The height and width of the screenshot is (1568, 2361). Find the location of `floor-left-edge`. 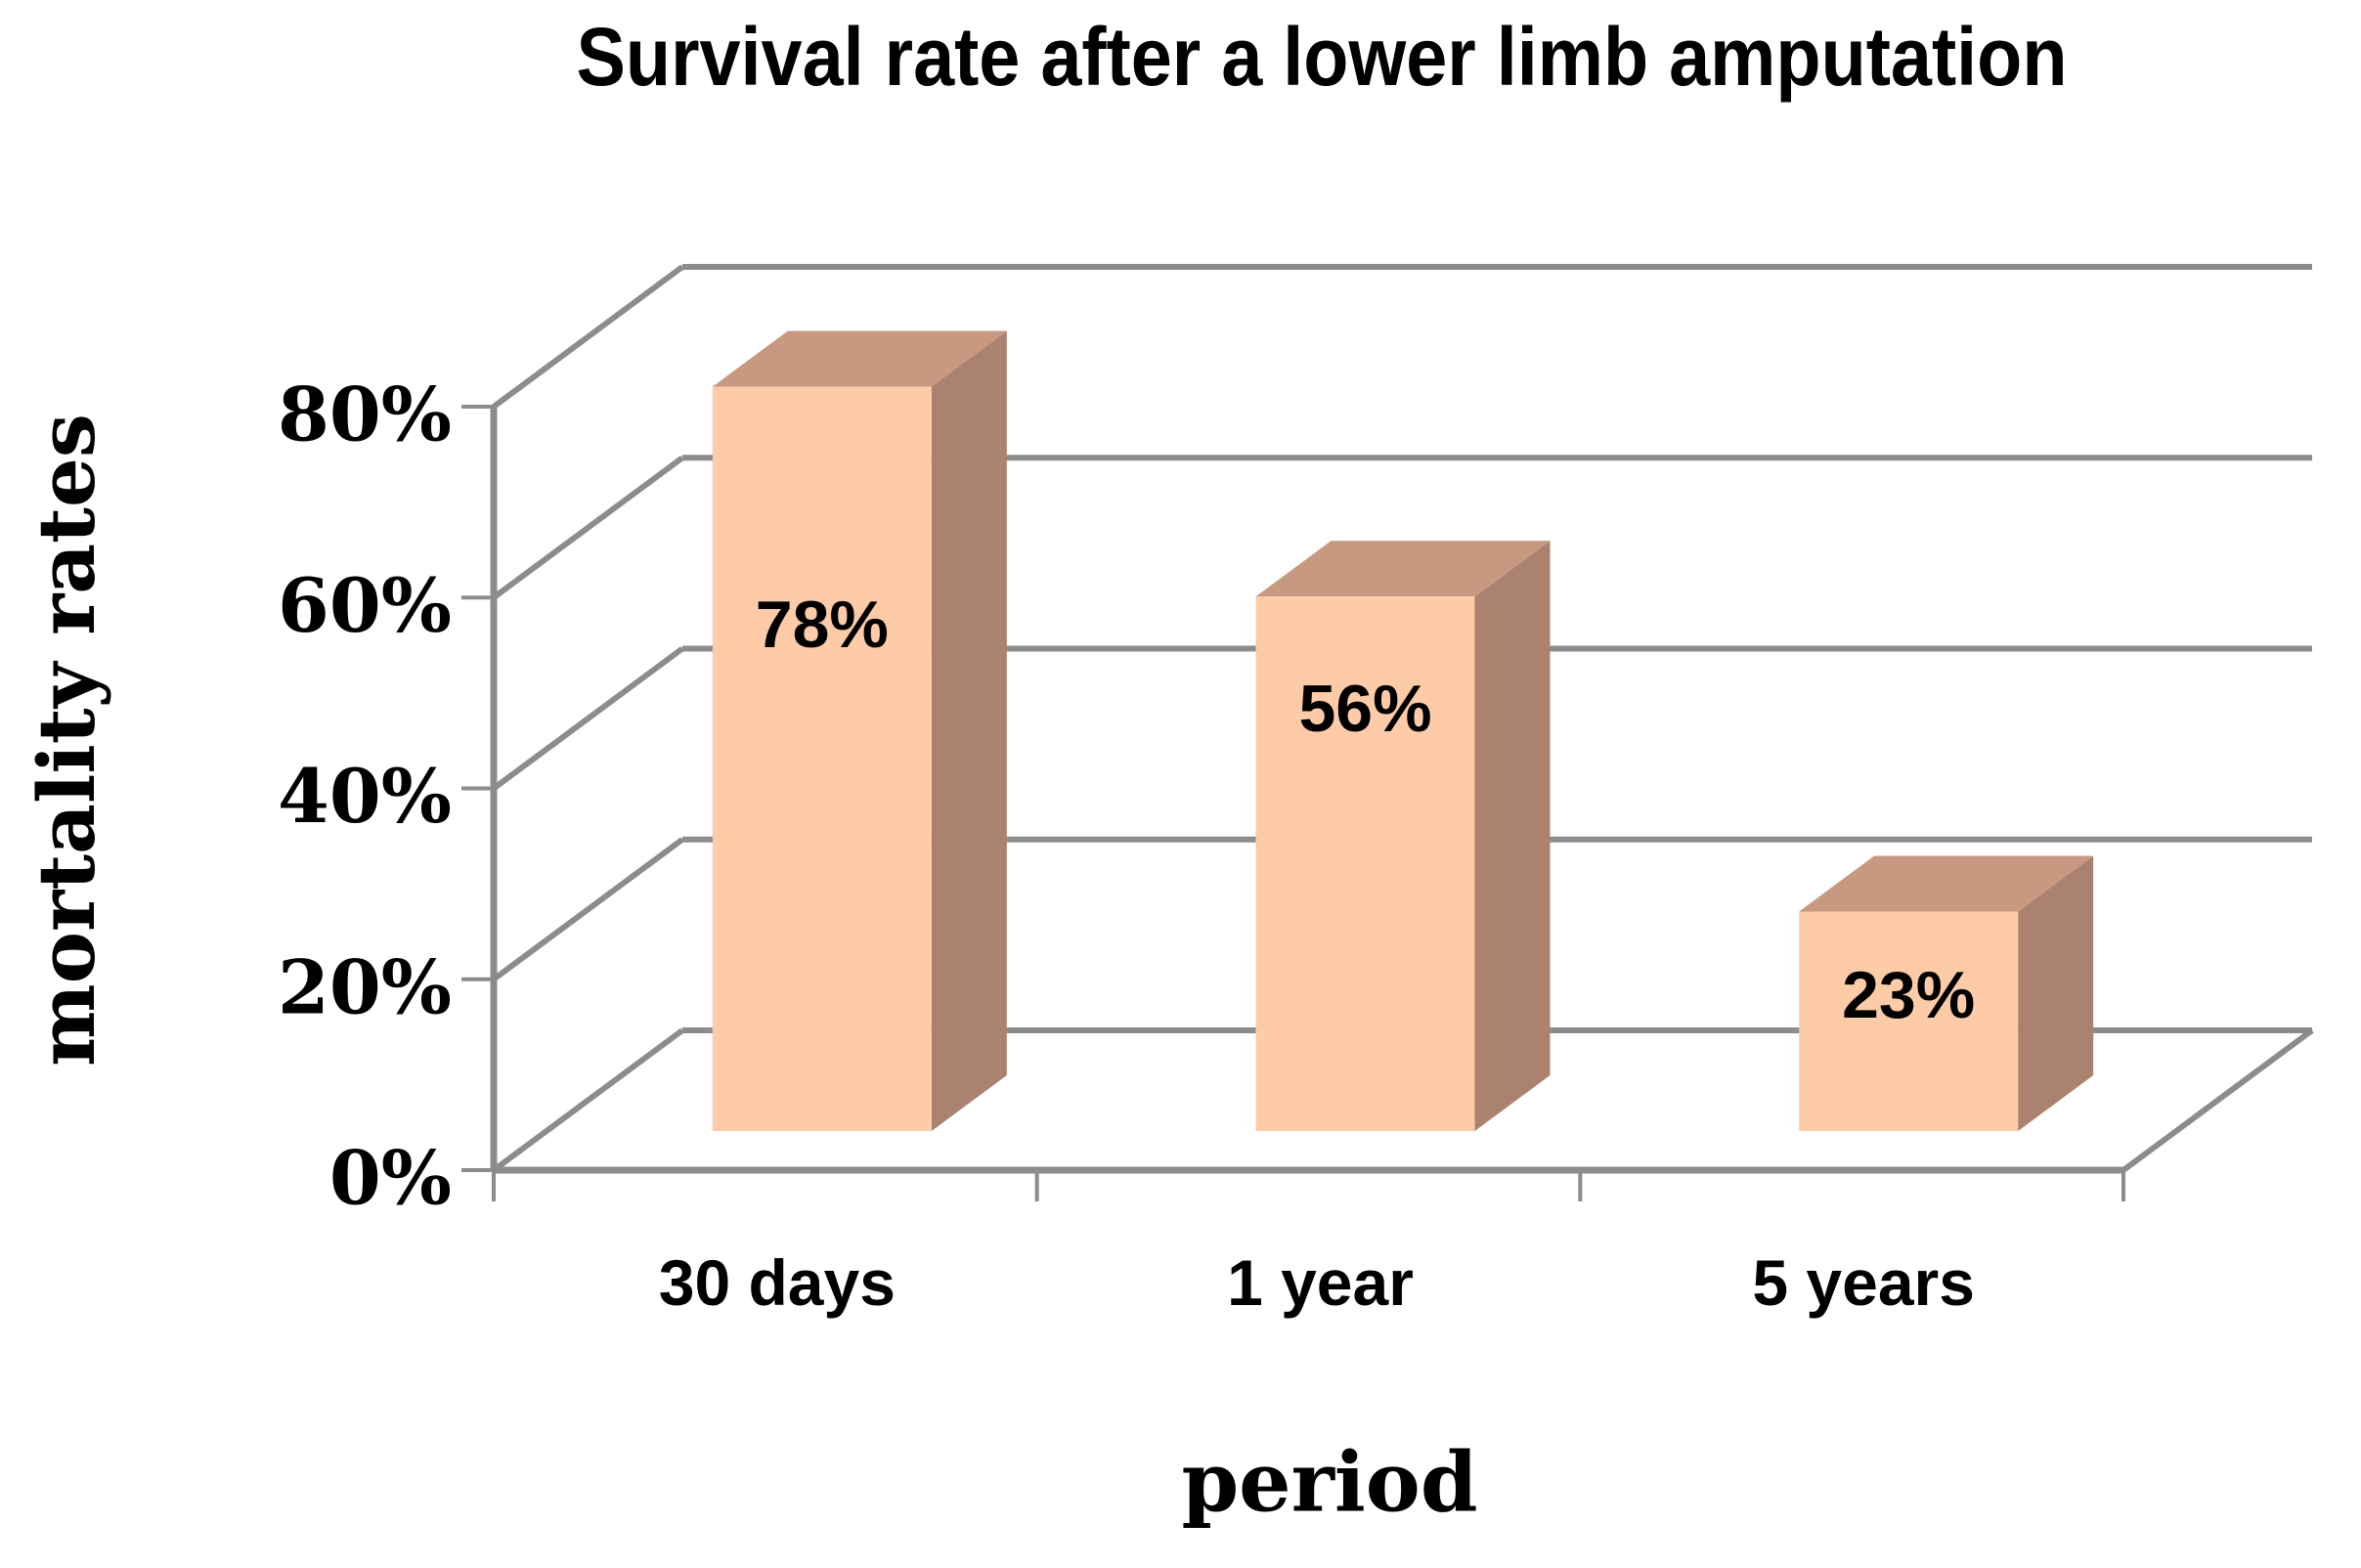

floor-left-edge is located at coordinates (588, 1100).